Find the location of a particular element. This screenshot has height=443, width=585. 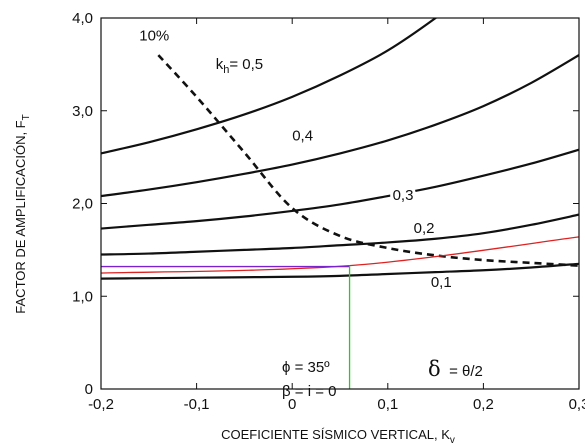

y-tick-label: 4,0 is located at coordinates (82, 18).